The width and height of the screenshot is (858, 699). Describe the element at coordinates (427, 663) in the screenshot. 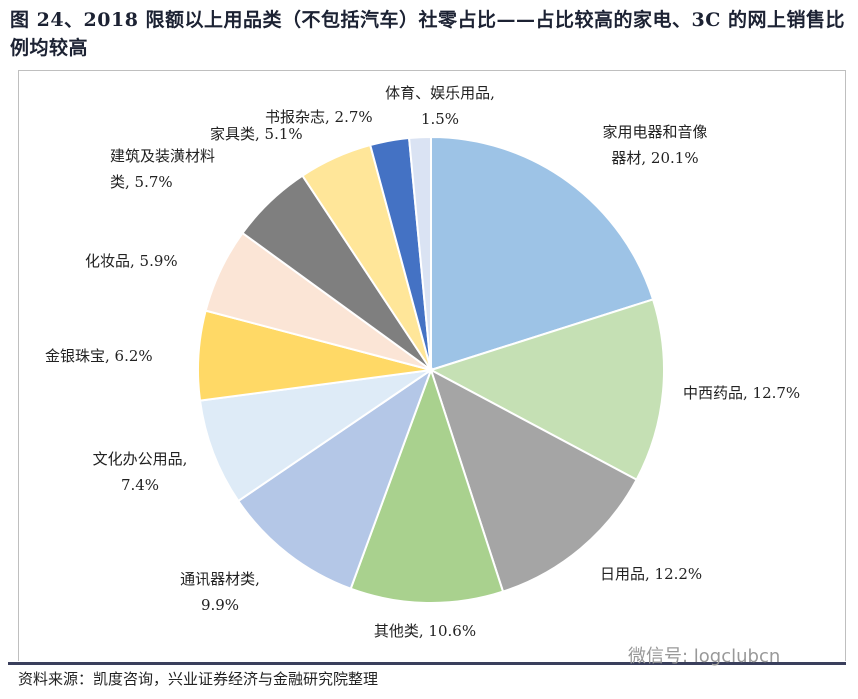

I see `divider` at that location.